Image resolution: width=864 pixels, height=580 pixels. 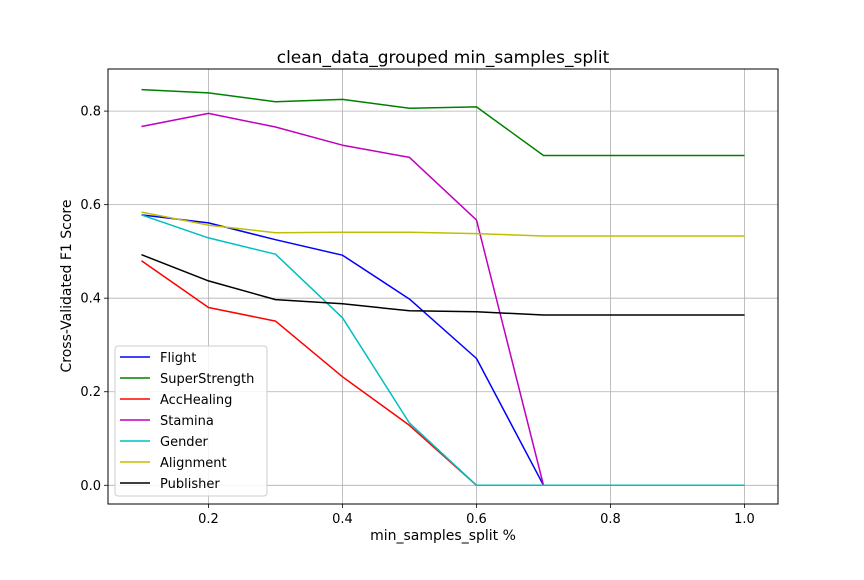 I want to click on legend-box, so click(x=191, y=421).